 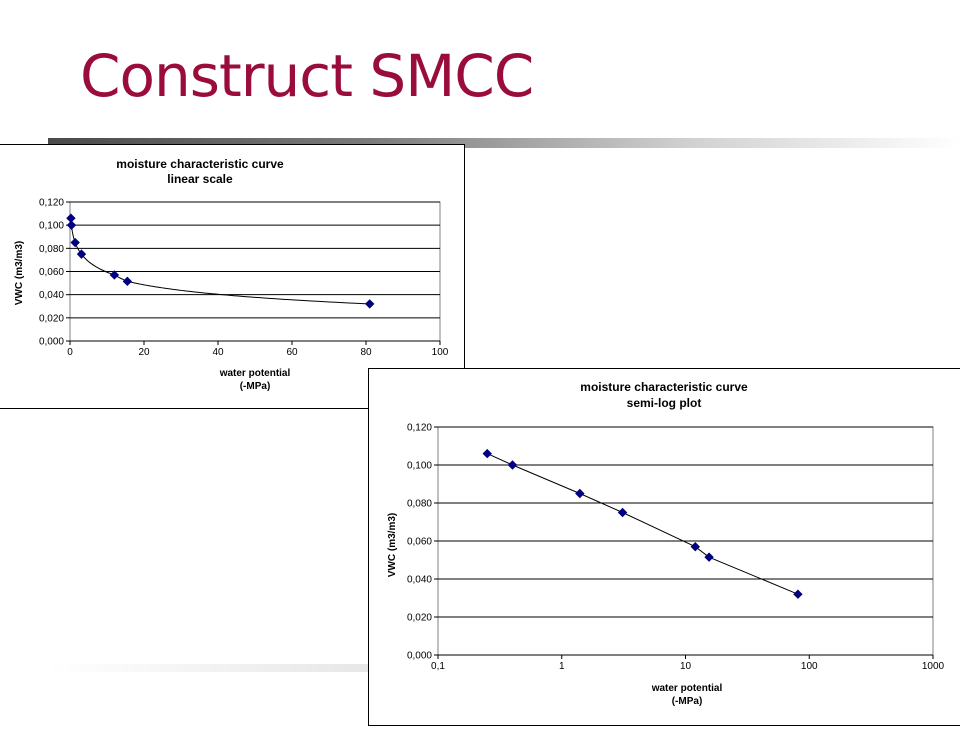 I want to click on x-tick-label: 1000, so click(x=933, y=666).